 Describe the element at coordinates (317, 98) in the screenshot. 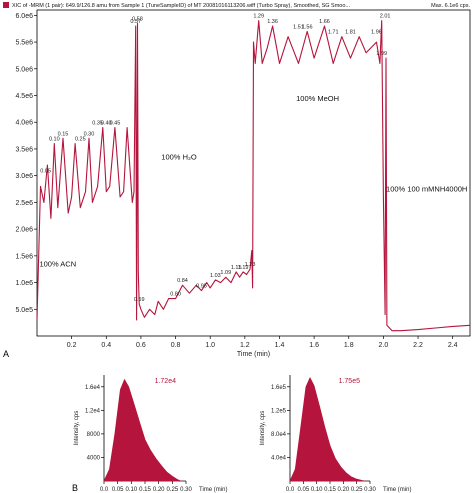

I see `annotation-label: 100% MeOH` at that location.